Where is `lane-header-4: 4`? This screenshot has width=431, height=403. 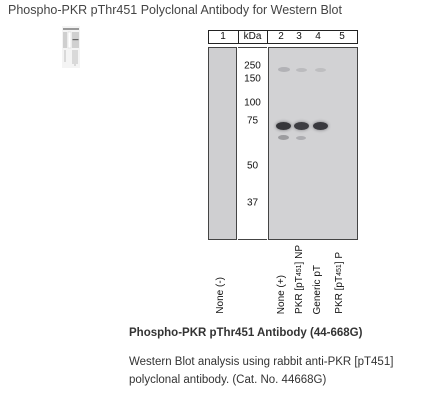
lane-header-4: 4 is located at coordinates (318, 36).